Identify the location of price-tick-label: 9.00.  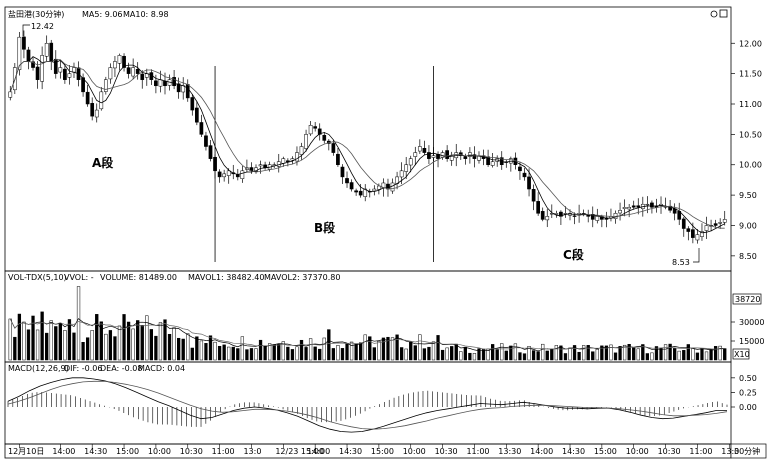
(748, 225).